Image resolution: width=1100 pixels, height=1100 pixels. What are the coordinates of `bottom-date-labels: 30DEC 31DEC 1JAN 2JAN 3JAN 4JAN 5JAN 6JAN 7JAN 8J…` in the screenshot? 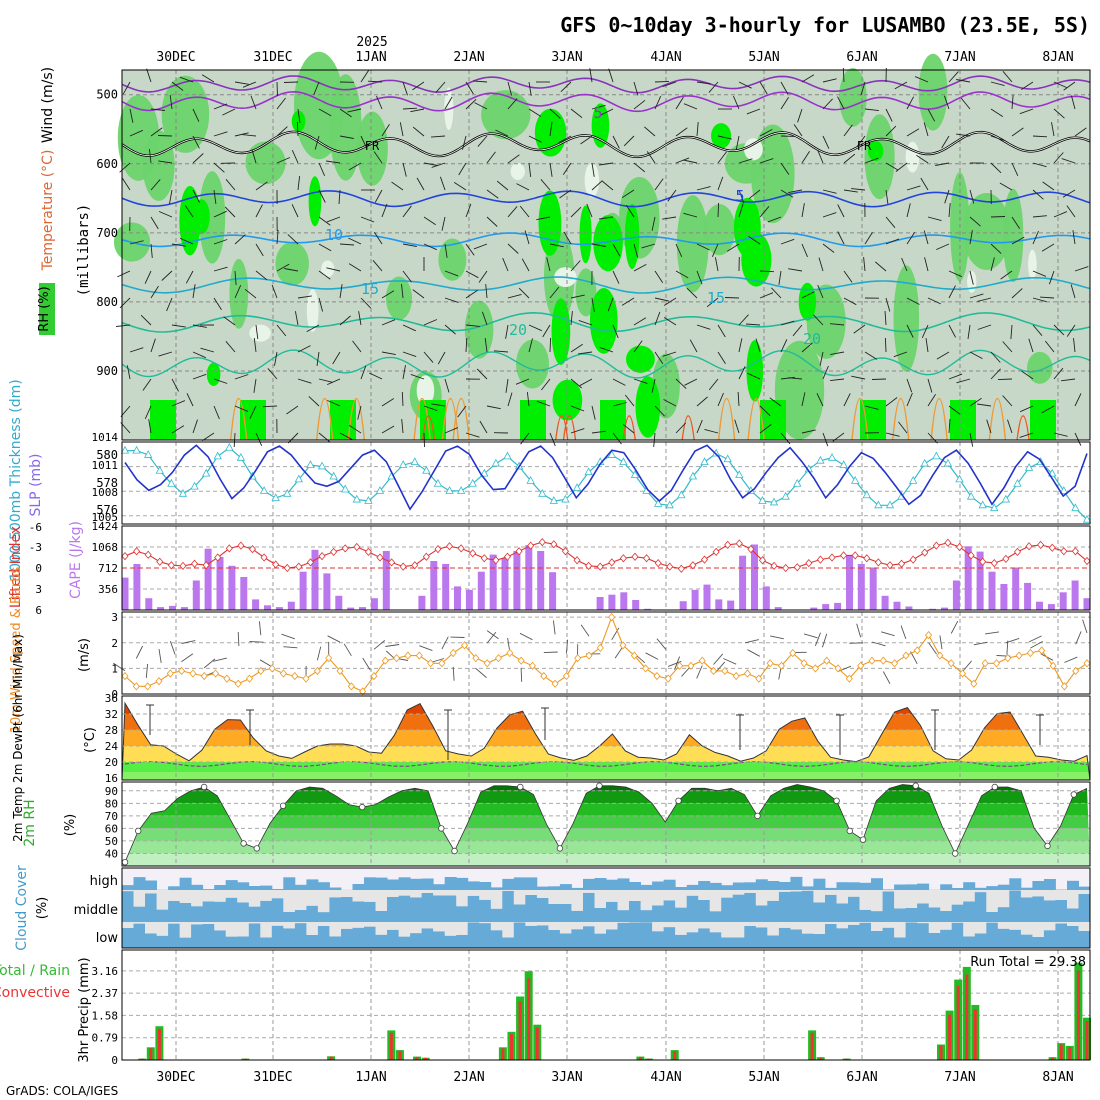 It's located at (614, 1077).